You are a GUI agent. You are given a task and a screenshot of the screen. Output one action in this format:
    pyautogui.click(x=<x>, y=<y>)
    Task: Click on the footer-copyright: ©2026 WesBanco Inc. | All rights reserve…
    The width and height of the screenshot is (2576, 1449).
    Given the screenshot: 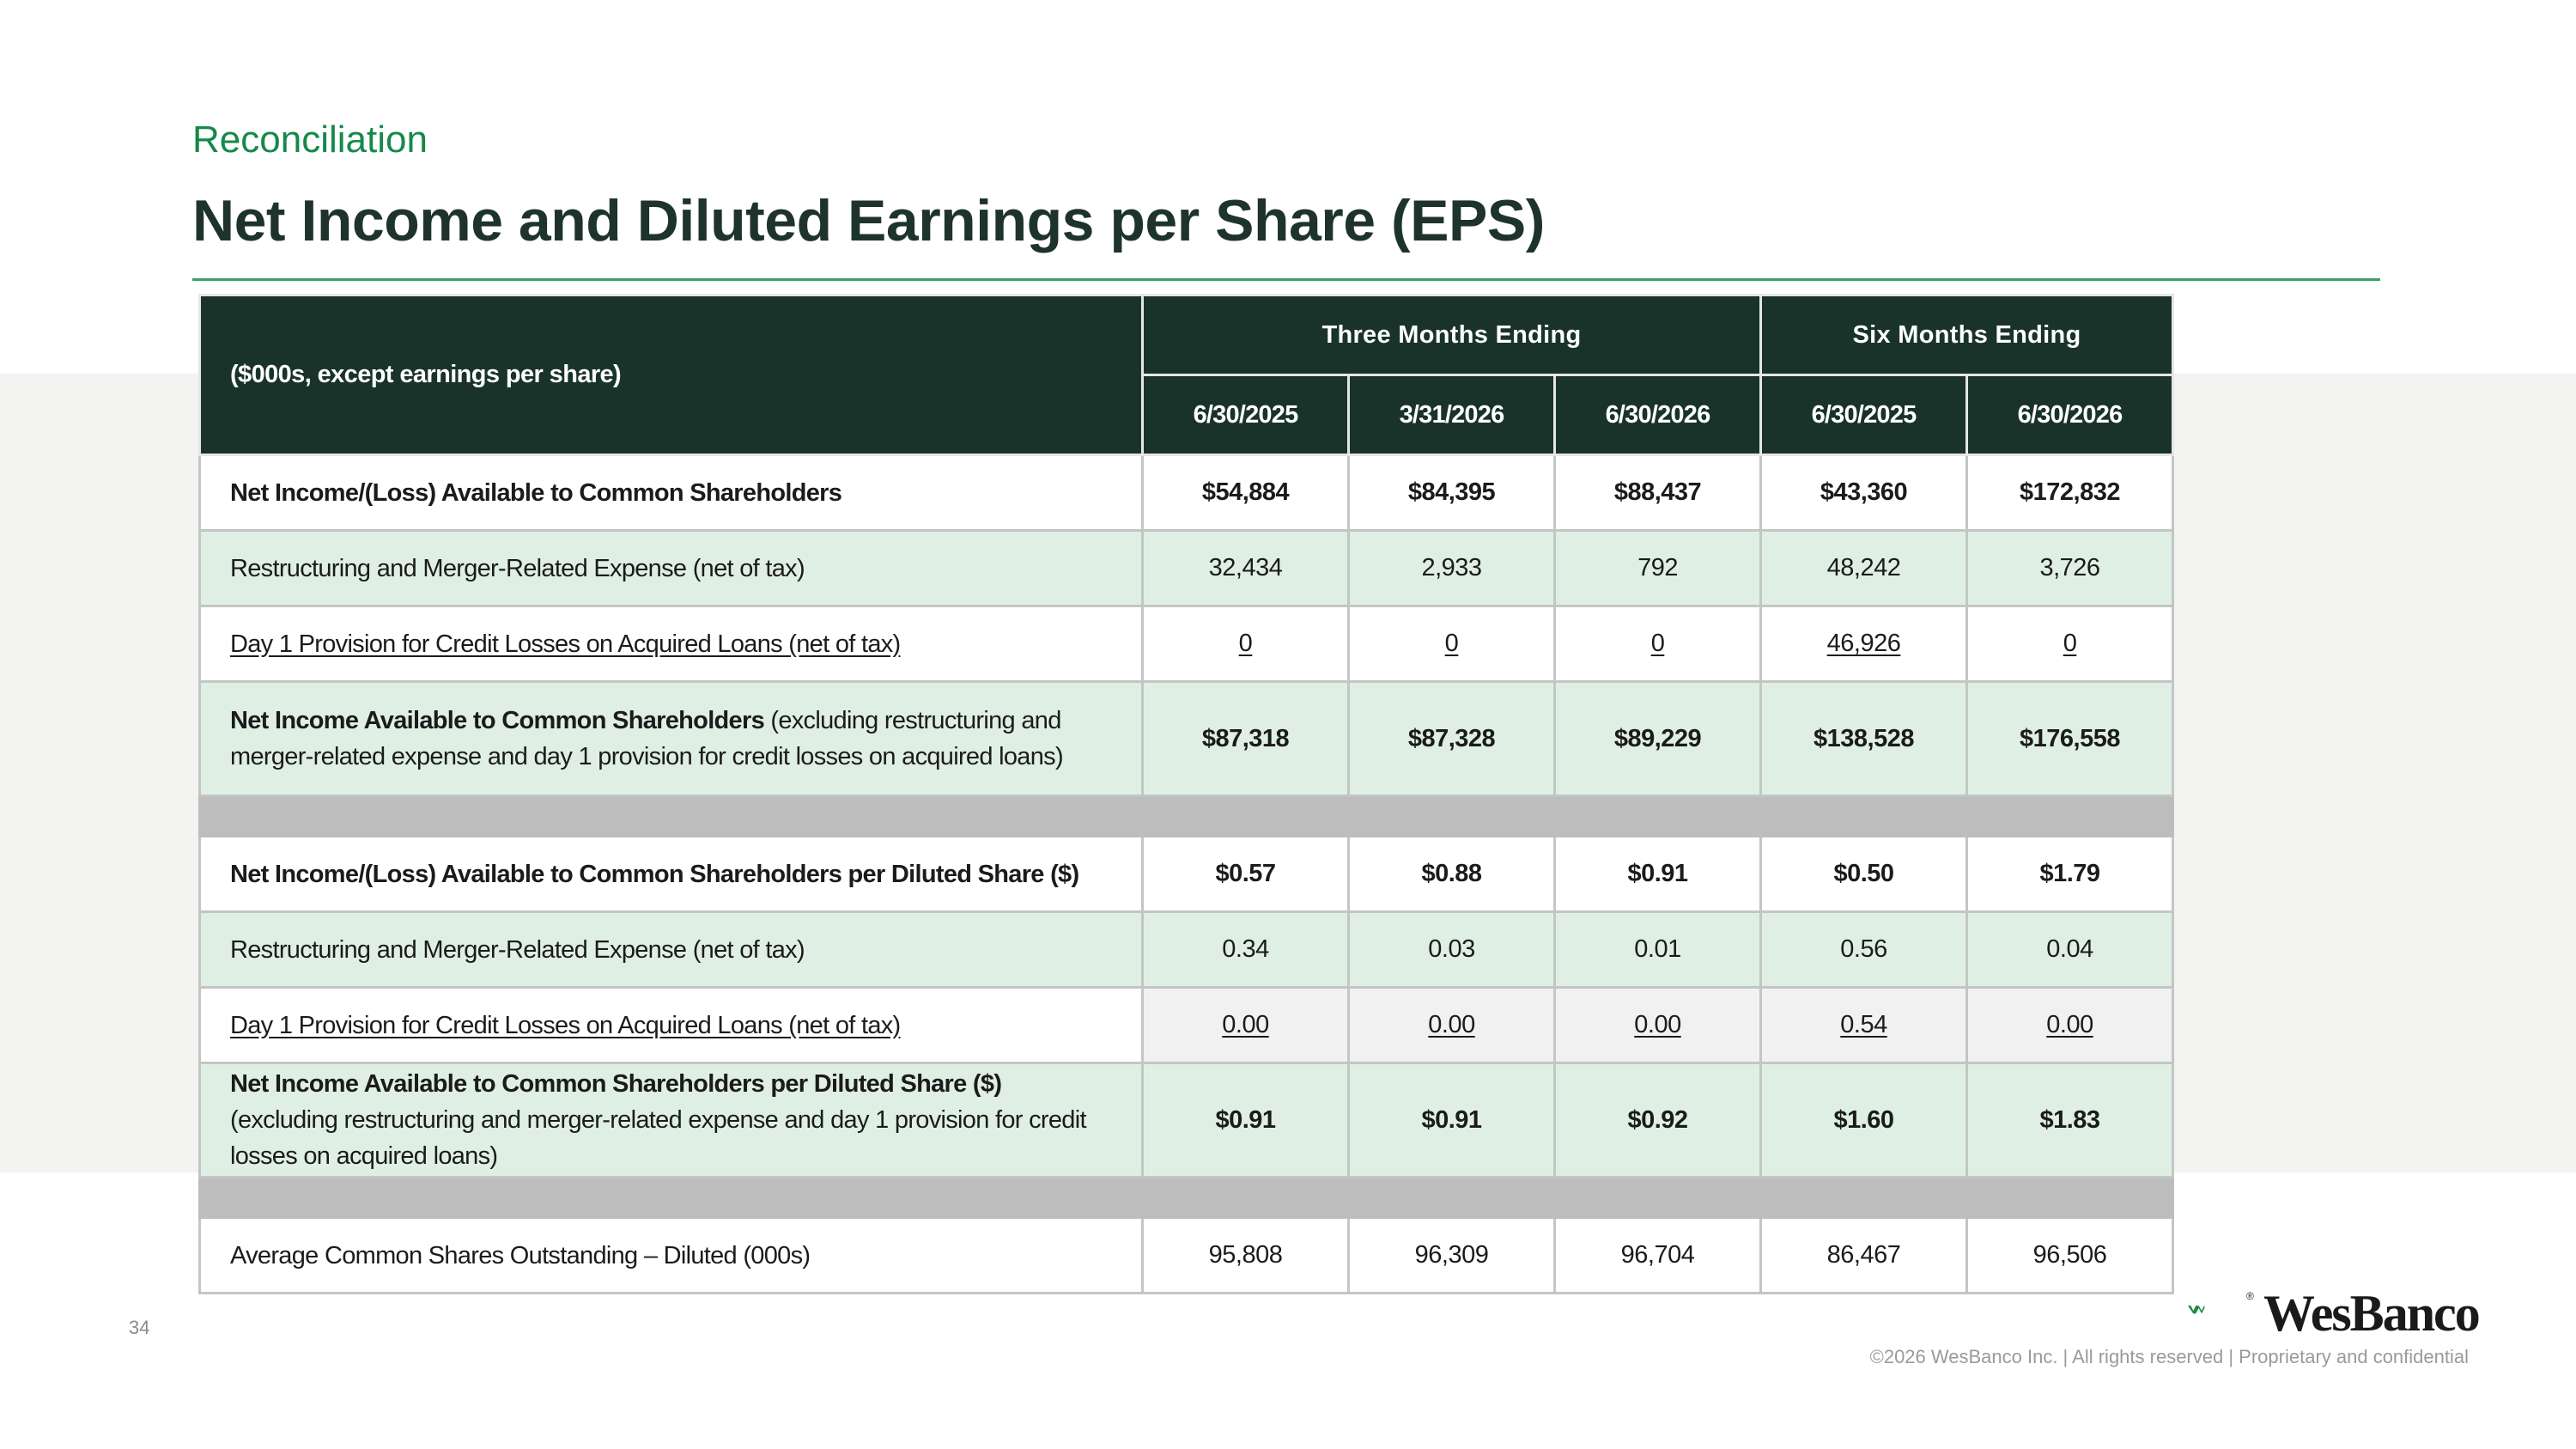 What is the action you would take?
    pyautogui.click(x=2169, y=1356)
    